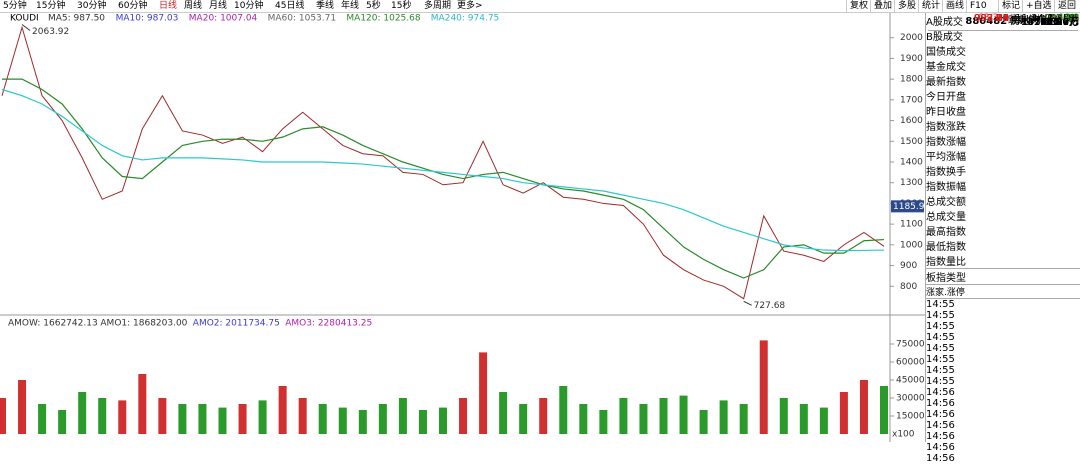 This screenshot has height=464, width=1080. I want to click on trade-volume: 1006万, so click(1061, 22).